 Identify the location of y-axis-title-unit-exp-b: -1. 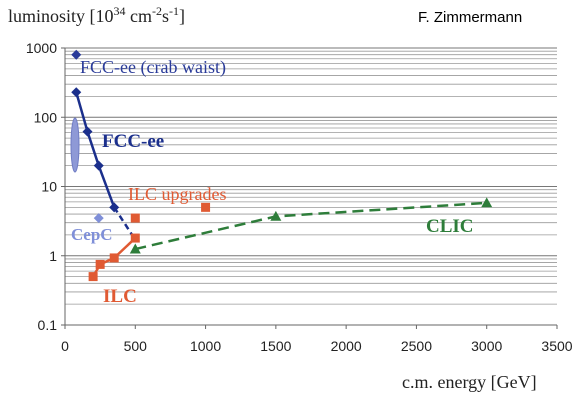
(174, 11).